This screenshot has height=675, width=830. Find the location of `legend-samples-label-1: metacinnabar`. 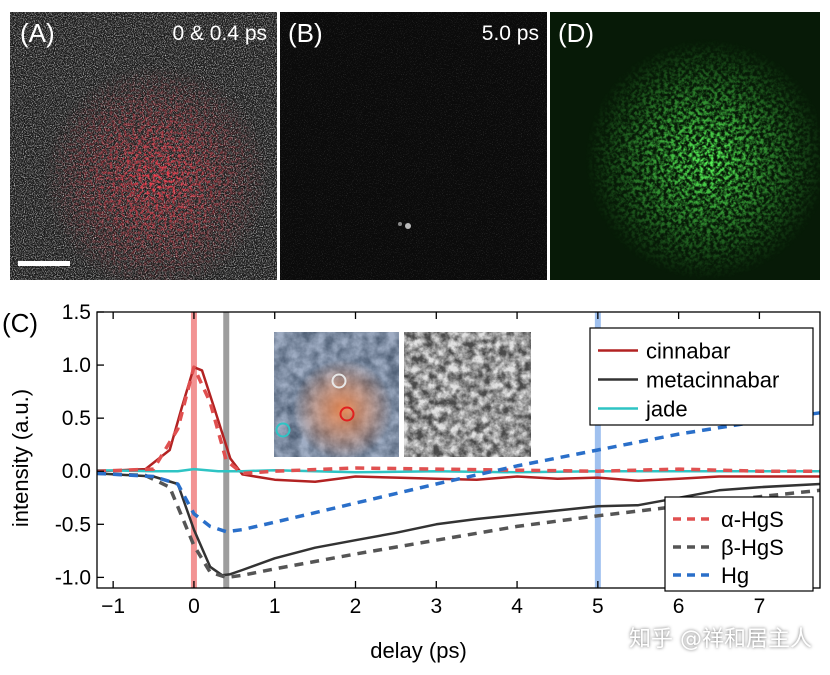

legend-samples-label-1: metacinnabar is located at coordinates (712, 380).